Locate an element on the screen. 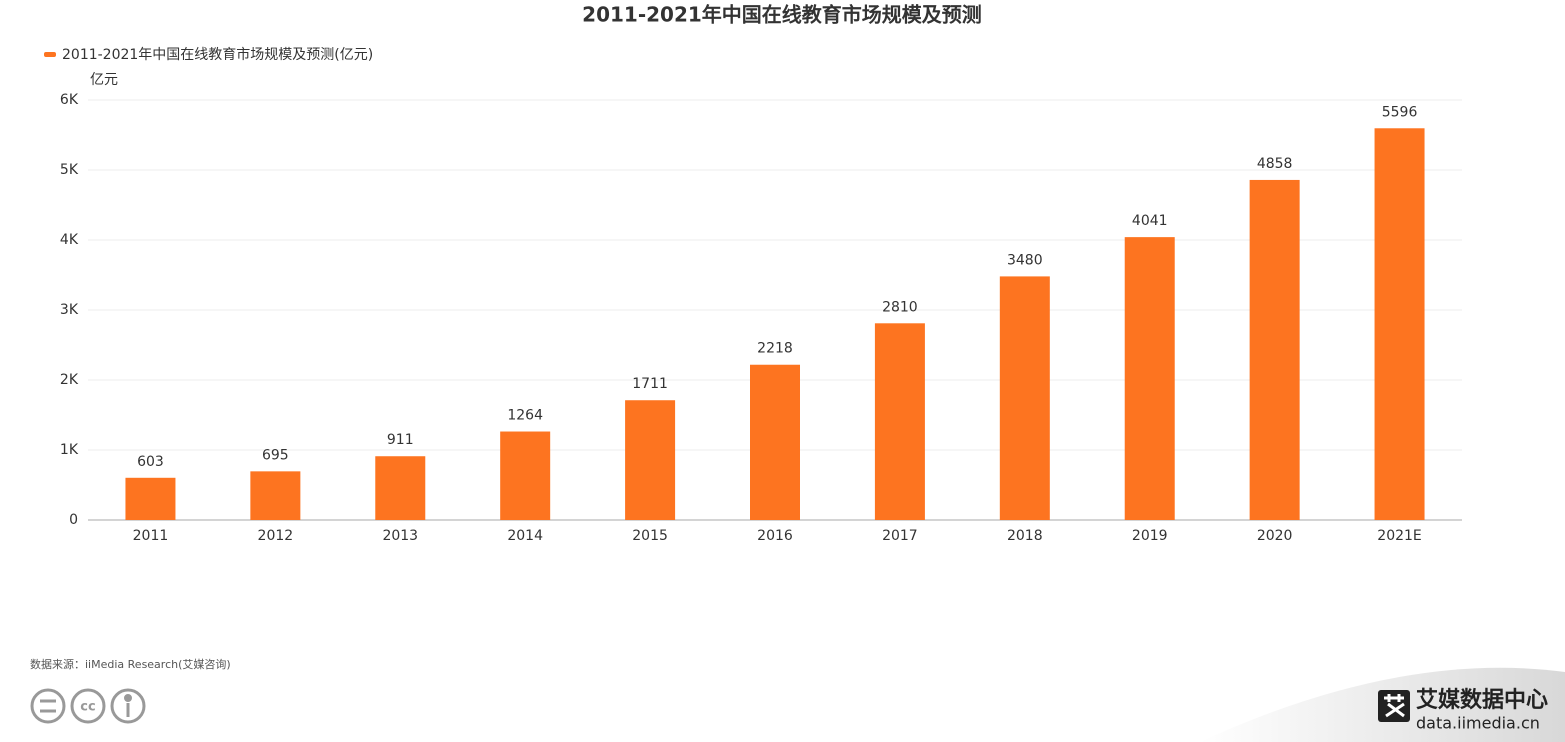 This screenshot has height=742, width=1565. data-label: 2810 is located at coordinates (900, 307).